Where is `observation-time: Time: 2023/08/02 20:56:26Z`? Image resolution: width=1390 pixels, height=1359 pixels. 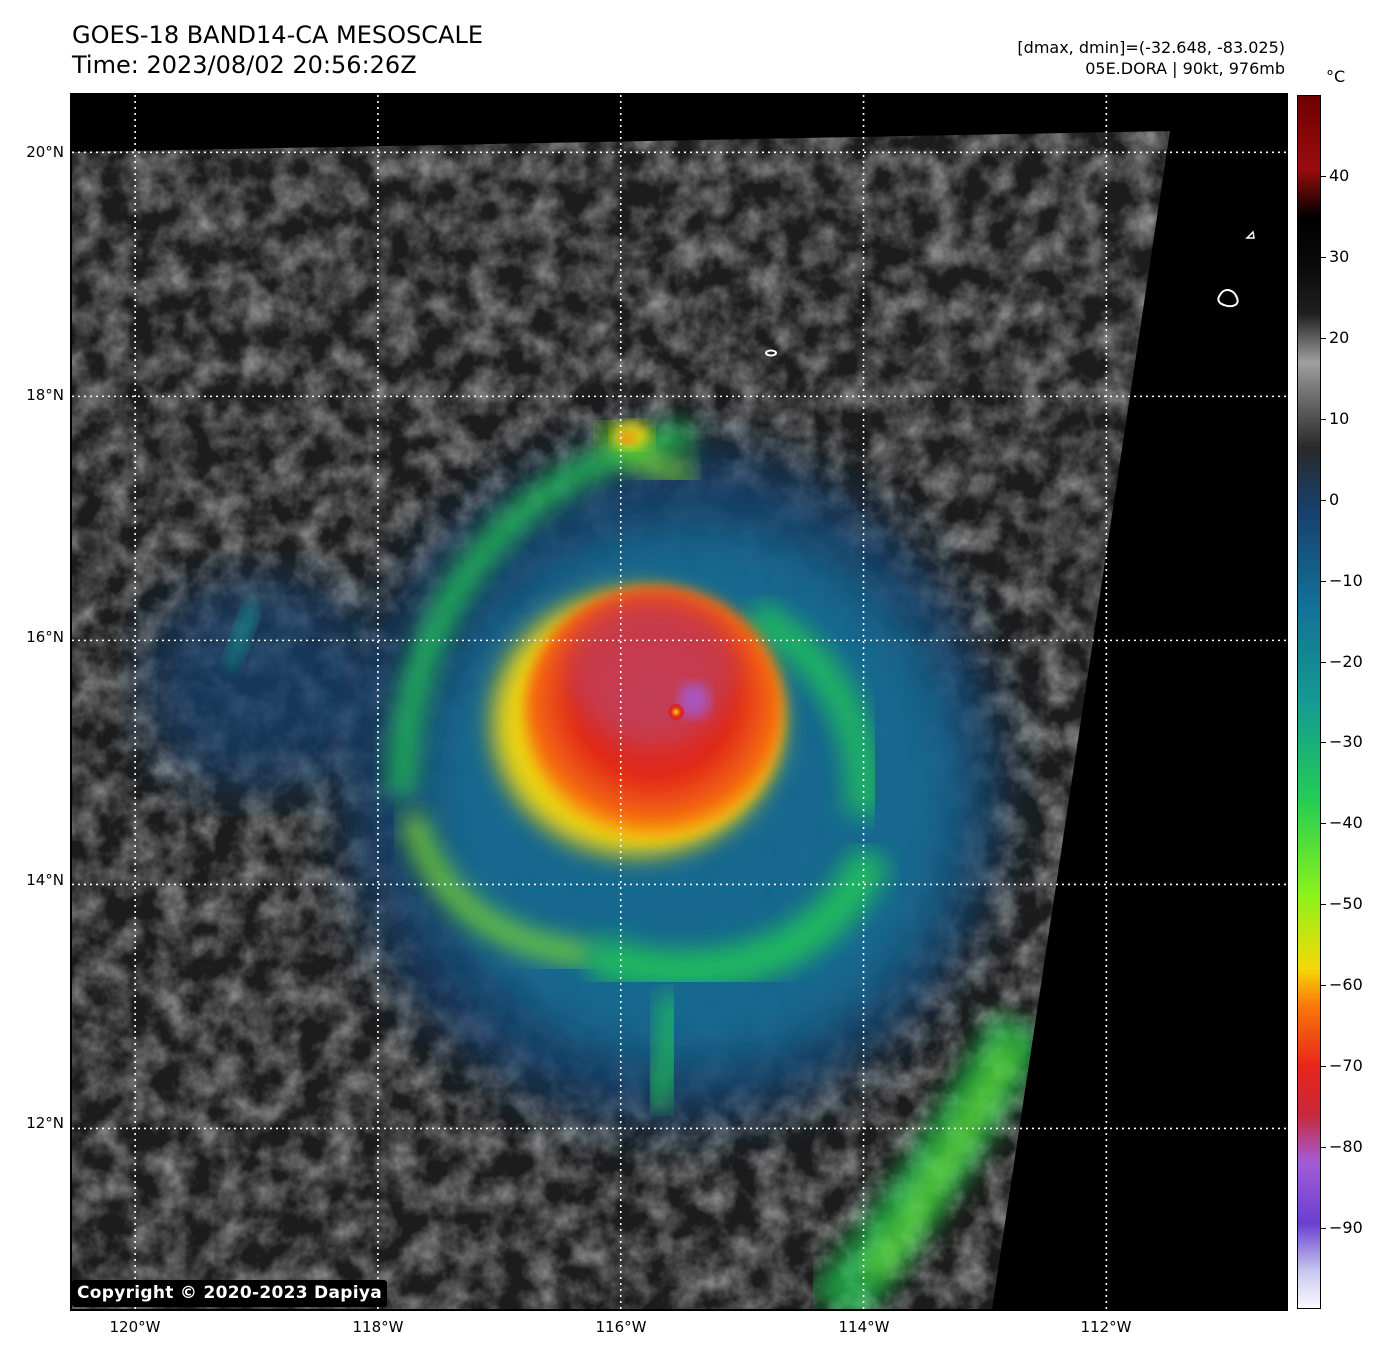 observation-time: Time: 2023/08/02 20:56:26Z is located at coordinates (244, 65).